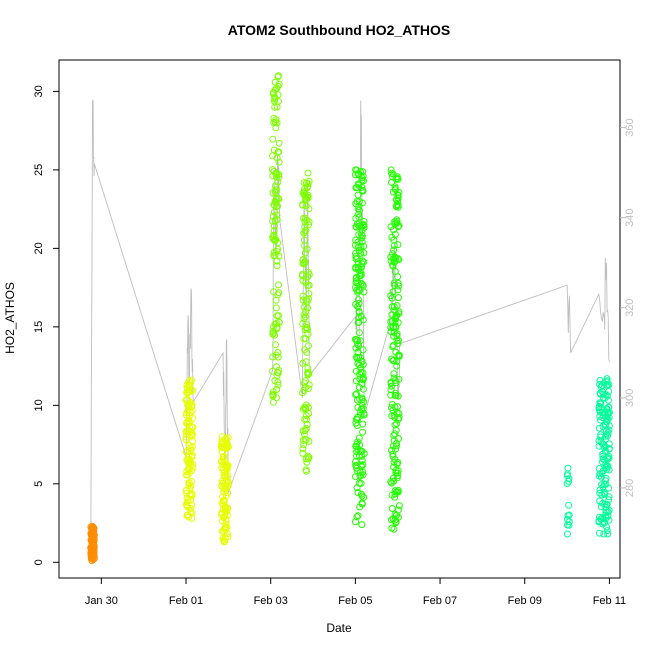 The image size is (650, 650). I want to click on y2-tick-label: 360, so click(630, 127).